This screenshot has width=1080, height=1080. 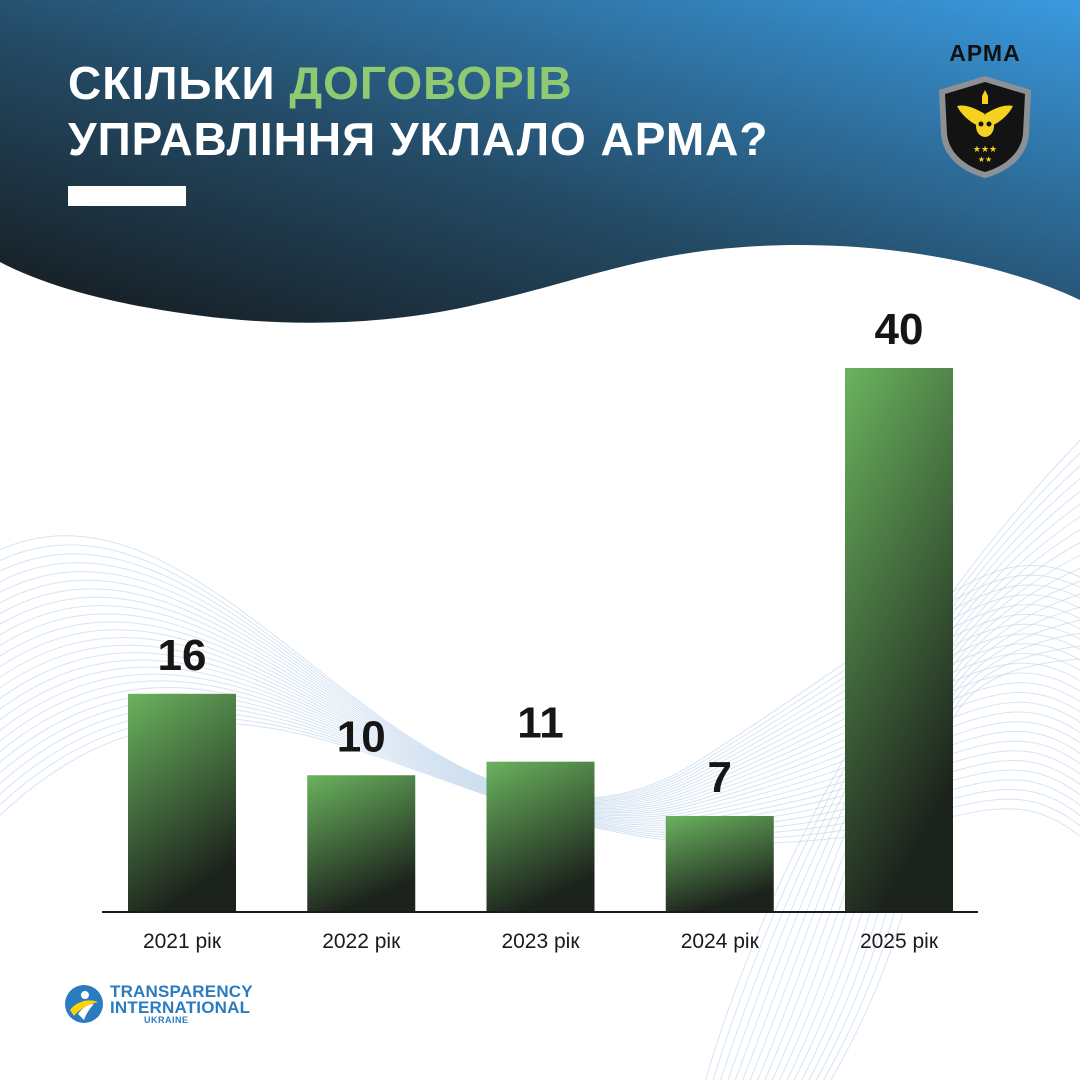 I want to click on arma-logo-text: АРМА, so click(x=985, y=53).